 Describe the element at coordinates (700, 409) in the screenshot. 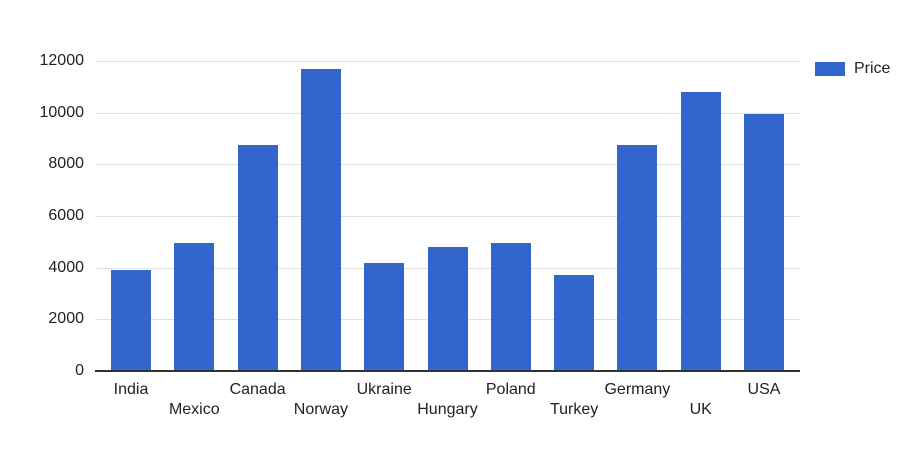

I see `x-category-label-uk: UK` at that location.